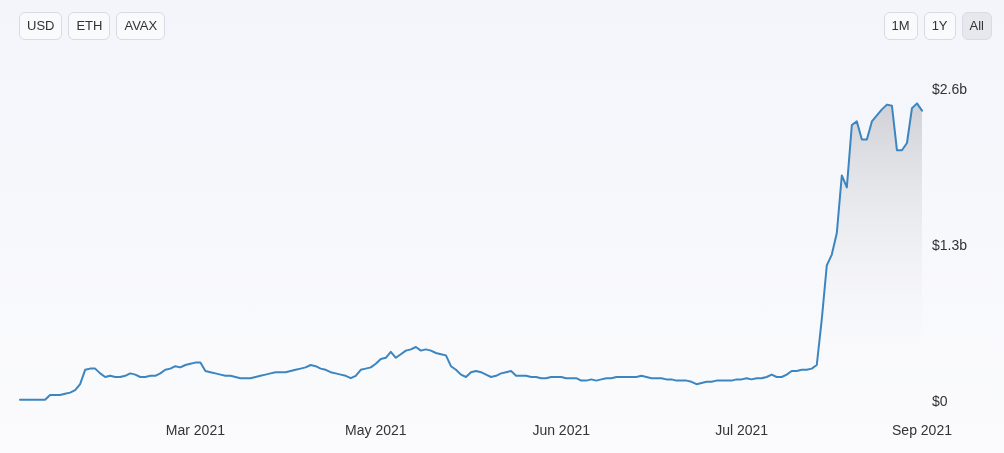 The height and width of the screenshot is (453, 1004). What do you see at coordinates (922, 430) in the screenshot?
I see `x-tick-label: Sep 2021` at bounding box center [922, 430].